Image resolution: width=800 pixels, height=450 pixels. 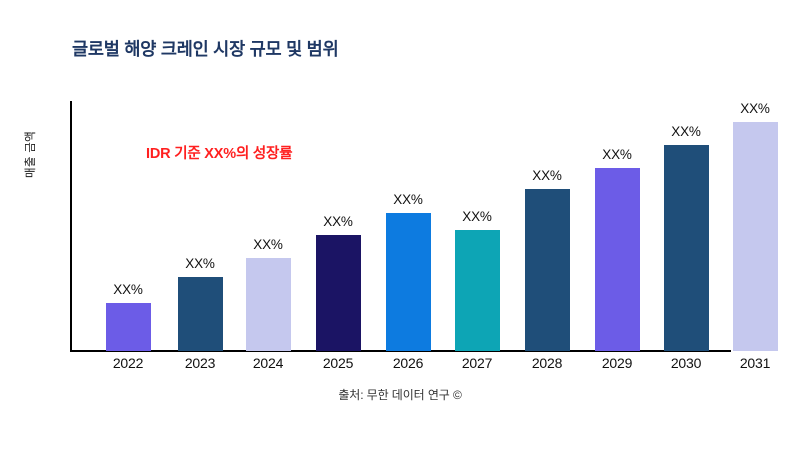 What do you see at coordinates (400, 395) in the screenshot?
I see `source-note: 출처: 무한 데이터 연구 ©` at bounding box center [400, 395].